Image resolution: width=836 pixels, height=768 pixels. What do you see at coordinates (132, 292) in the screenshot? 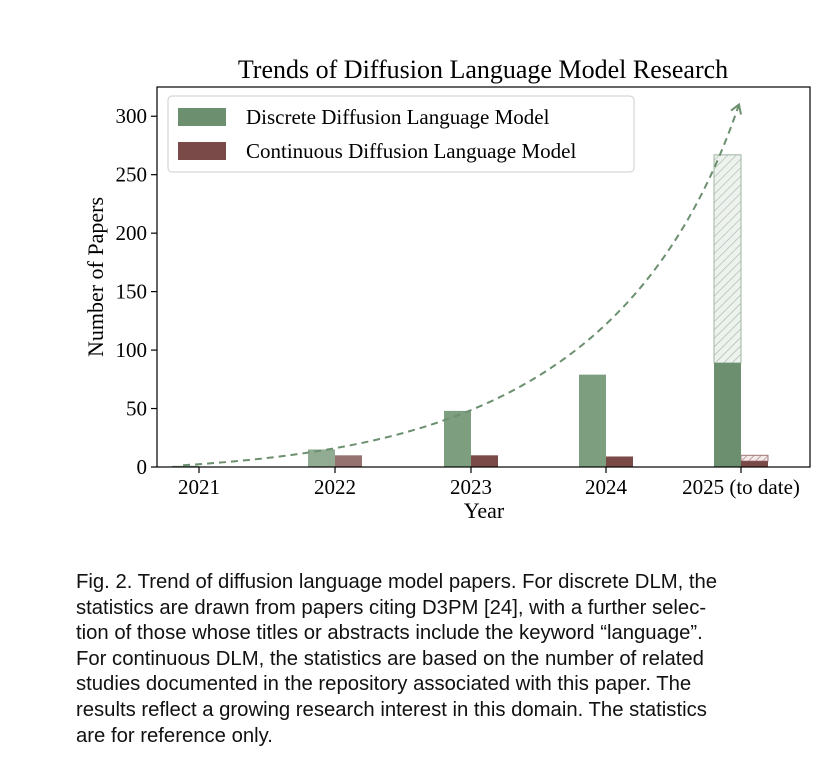
I see `y-tick-label: 150` at bounding box center [132, 292].